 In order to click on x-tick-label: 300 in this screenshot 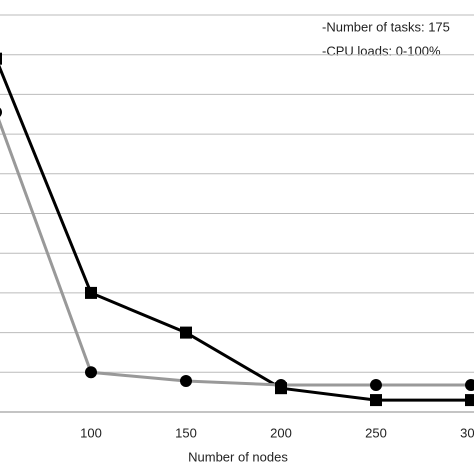, I will do `click(467, 432)`.